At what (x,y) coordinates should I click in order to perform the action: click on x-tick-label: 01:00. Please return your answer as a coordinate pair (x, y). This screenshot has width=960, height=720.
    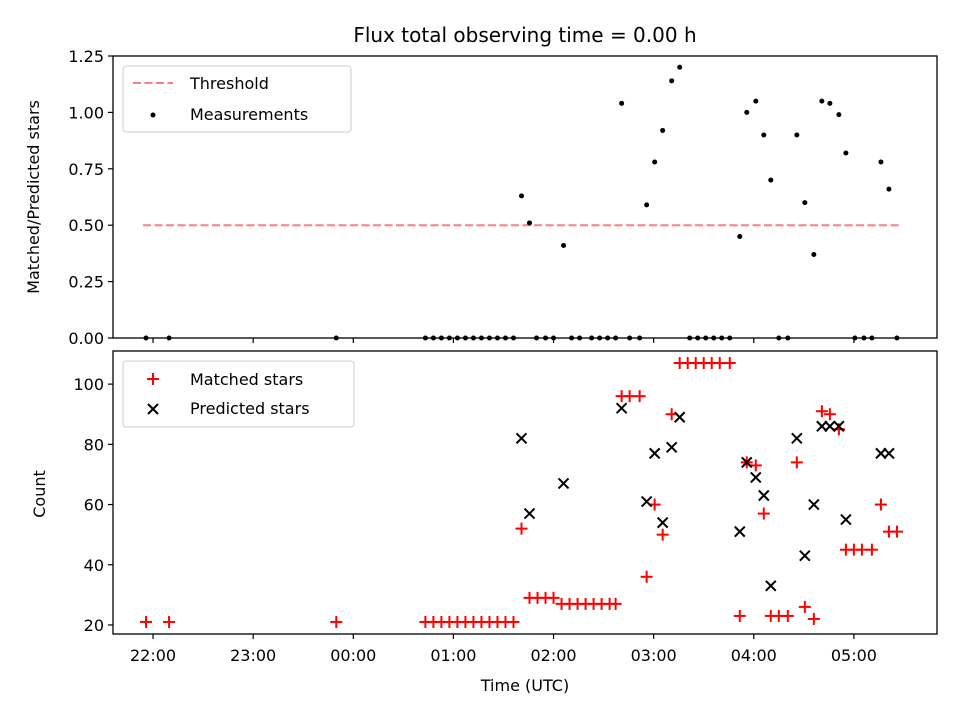
    Looking at the image, I should click on (453, 655).